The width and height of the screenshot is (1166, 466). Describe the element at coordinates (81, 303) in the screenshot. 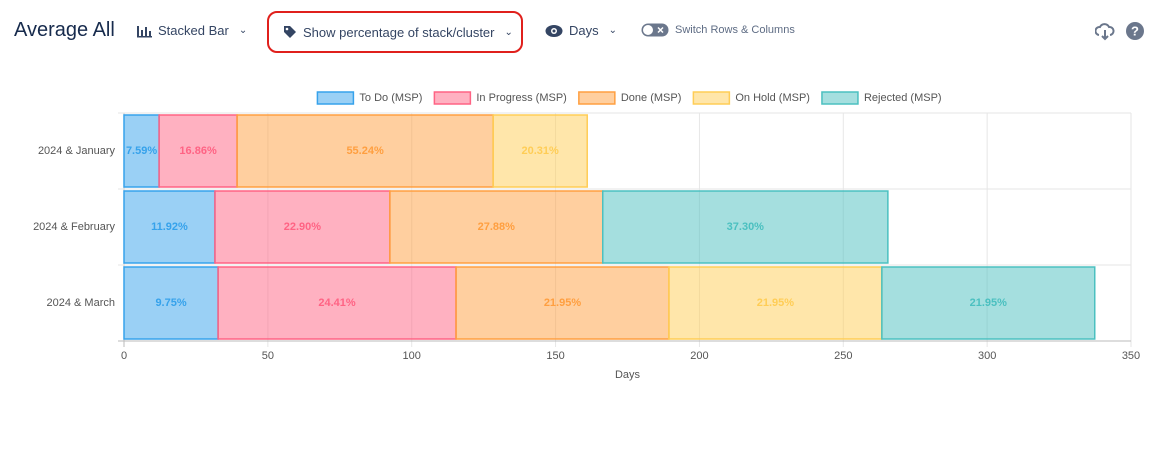

I see `y-tick-label: 2024 & March` at that location.